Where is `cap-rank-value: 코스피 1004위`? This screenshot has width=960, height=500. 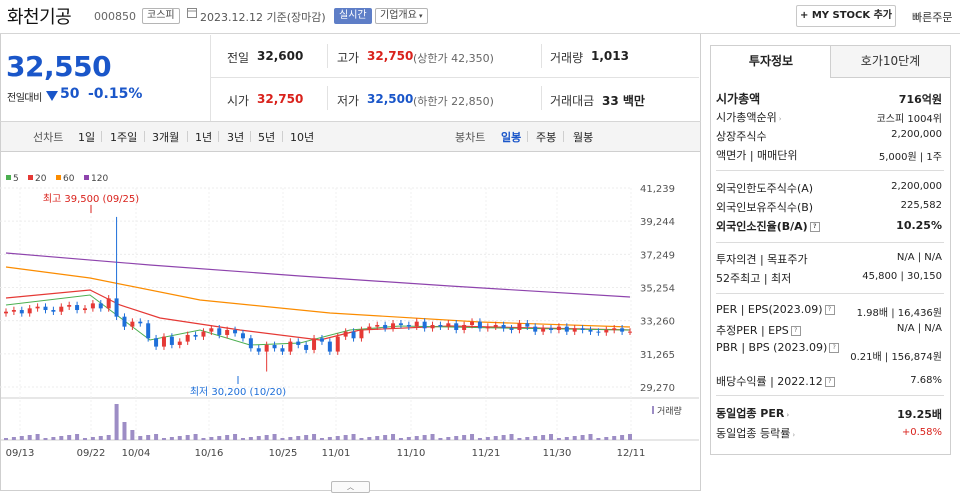
cap-rank-value: 코스피 1004위 is located at coordinates (909, 119).